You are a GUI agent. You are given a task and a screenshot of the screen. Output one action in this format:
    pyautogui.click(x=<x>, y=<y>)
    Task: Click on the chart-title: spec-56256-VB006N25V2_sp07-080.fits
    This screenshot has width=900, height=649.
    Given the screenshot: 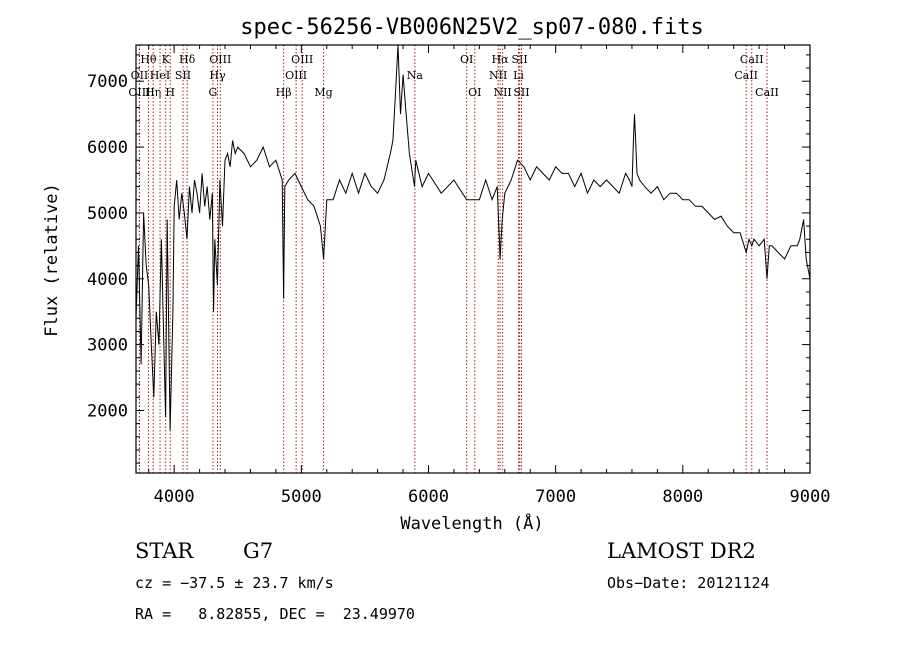 What is the action you would take?
    pyautogui.click(x=472, y=27)
    